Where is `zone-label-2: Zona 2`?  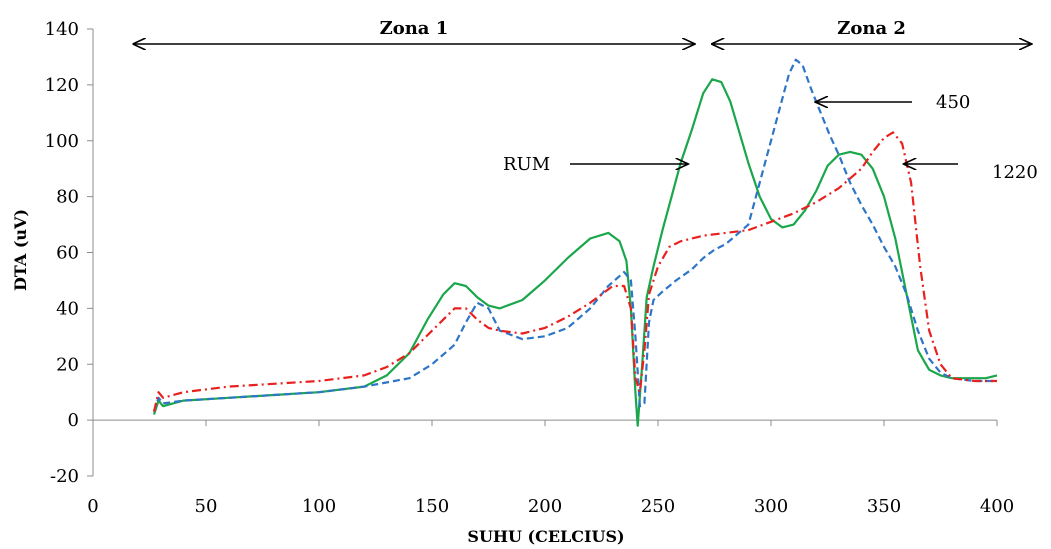 zone-label-2: Zona 2 is located at coordinates (871, 28).